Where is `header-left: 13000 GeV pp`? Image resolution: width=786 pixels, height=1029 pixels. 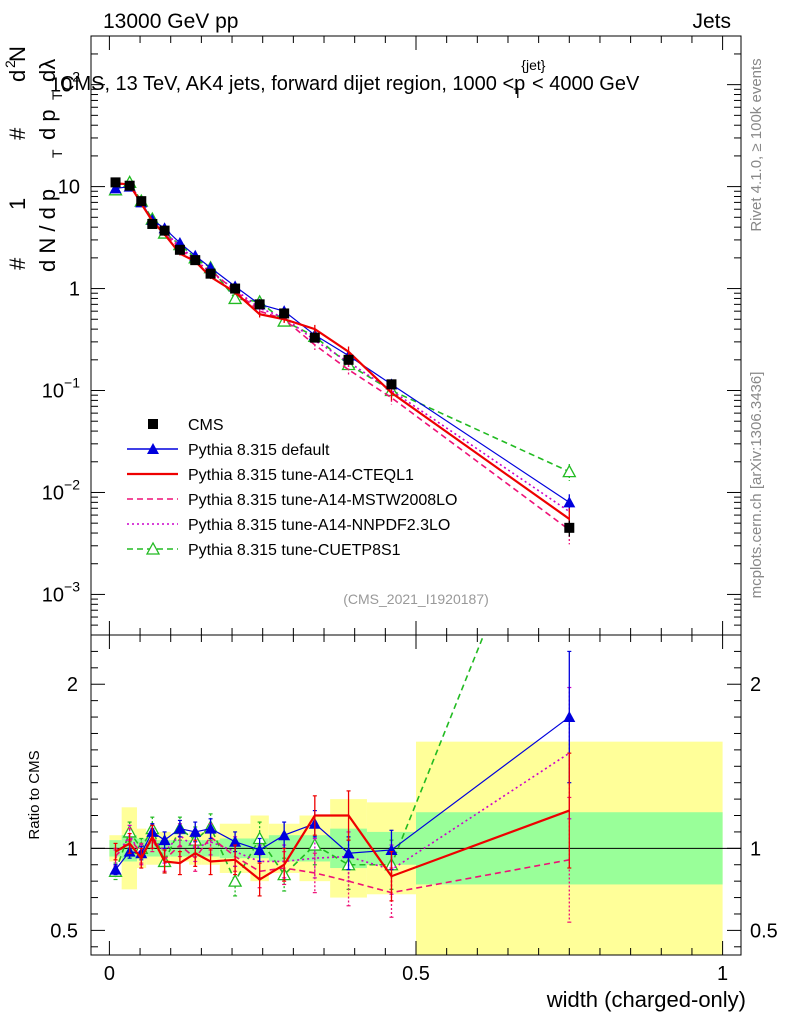 header-left: 13000 GeV pp is located at coordinates (170, 21).